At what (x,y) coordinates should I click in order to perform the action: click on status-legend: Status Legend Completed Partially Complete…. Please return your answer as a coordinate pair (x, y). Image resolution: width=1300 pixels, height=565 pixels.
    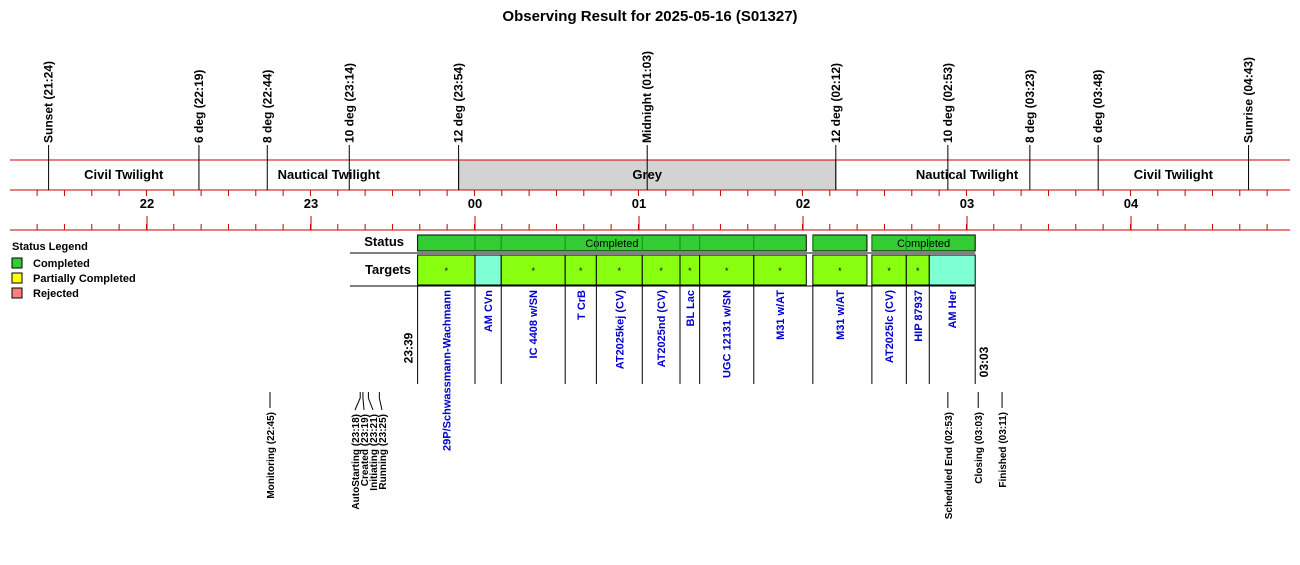
    Looking at the image, I should click on (73, 270).